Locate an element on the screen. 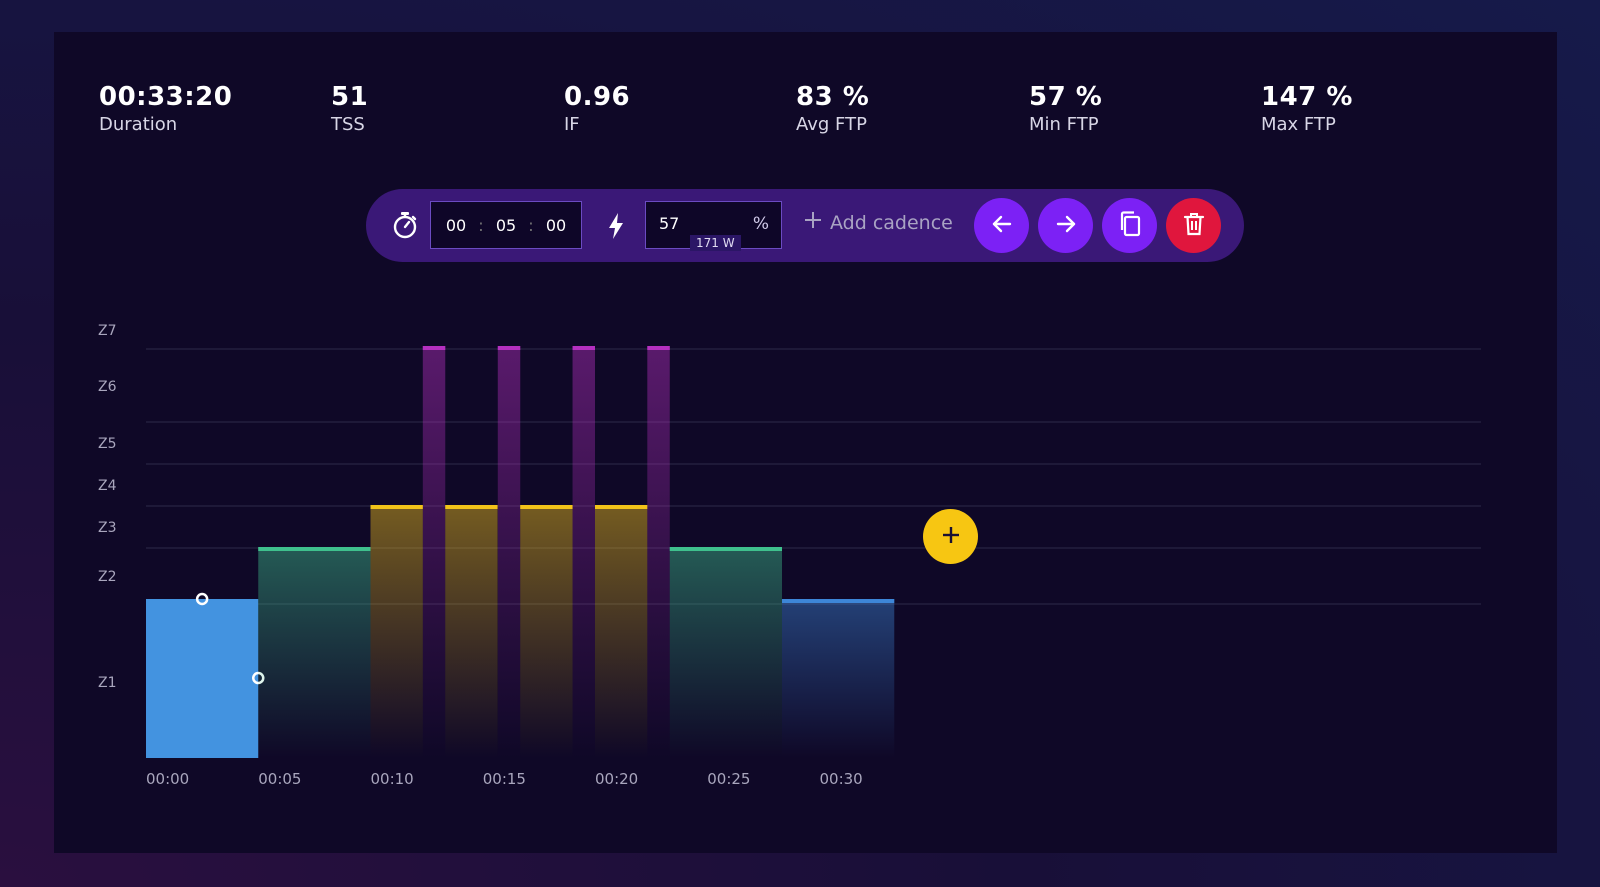 The width and height of the screenshot is (1600, 887). time-tick-label: 00:00 is located at coordinates (167, 779).